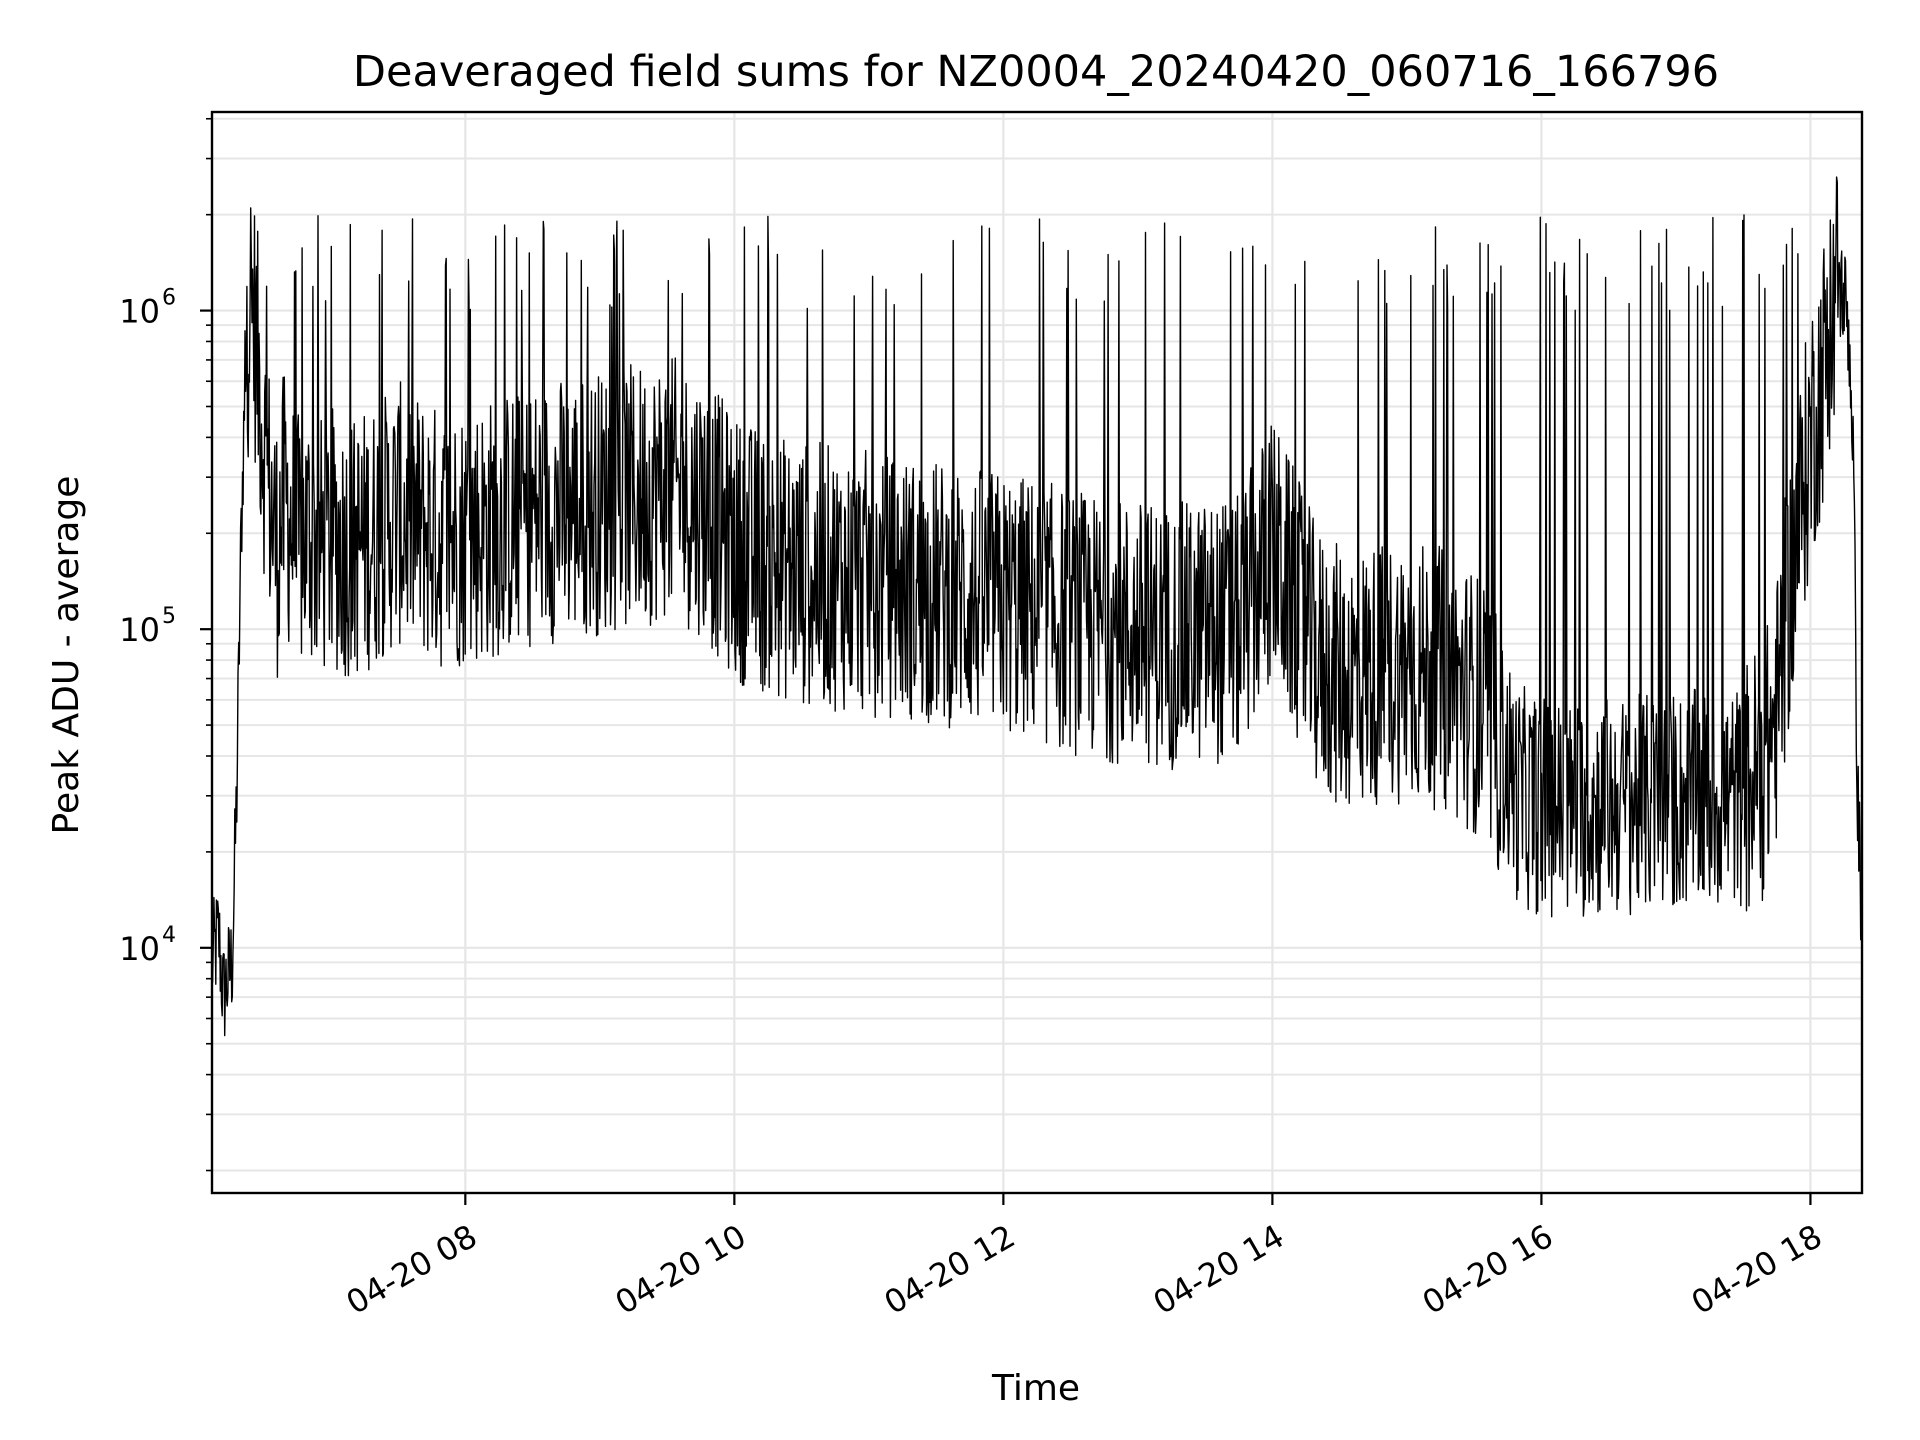 The image size is (1920, 1440). I want to click on y-axis-title: Peak ADU - average, so click(66, 655).